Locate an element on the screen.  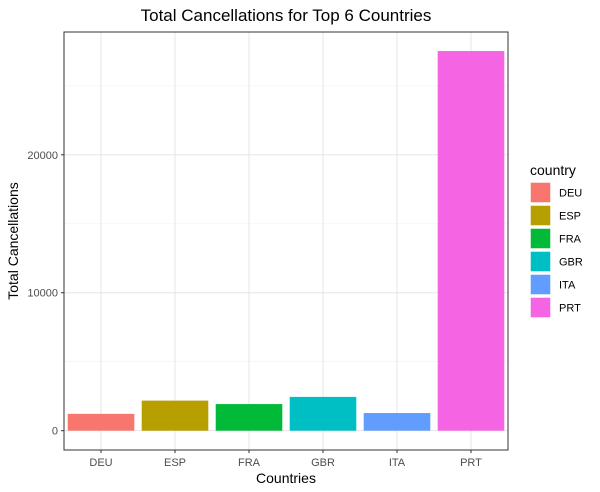
chart-title: Total Cancellations for Top 6 Countries is located at coordinates (286, 15).